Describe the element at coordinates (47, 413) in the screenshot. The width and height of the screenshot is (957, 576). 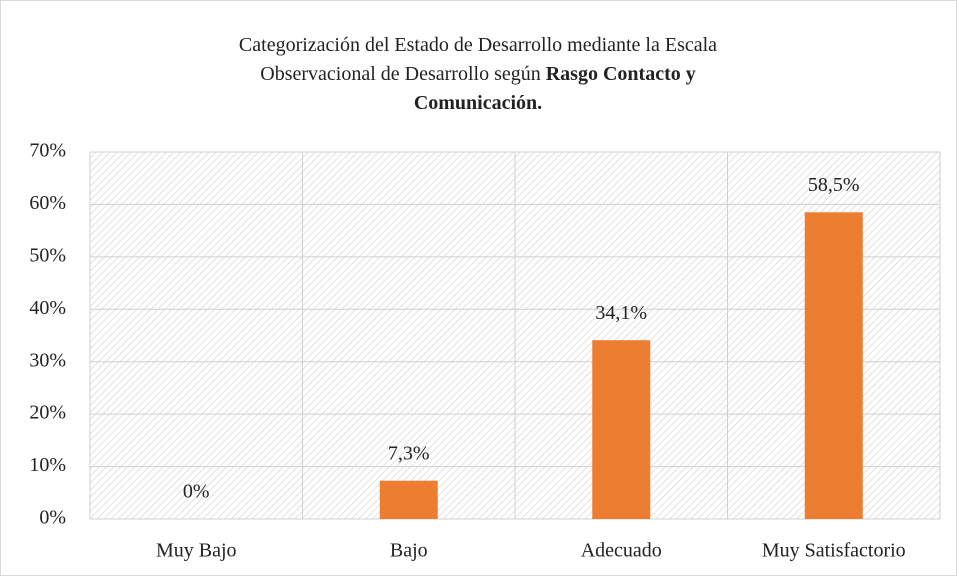
I see `y-tick-label: 20%` at that location.